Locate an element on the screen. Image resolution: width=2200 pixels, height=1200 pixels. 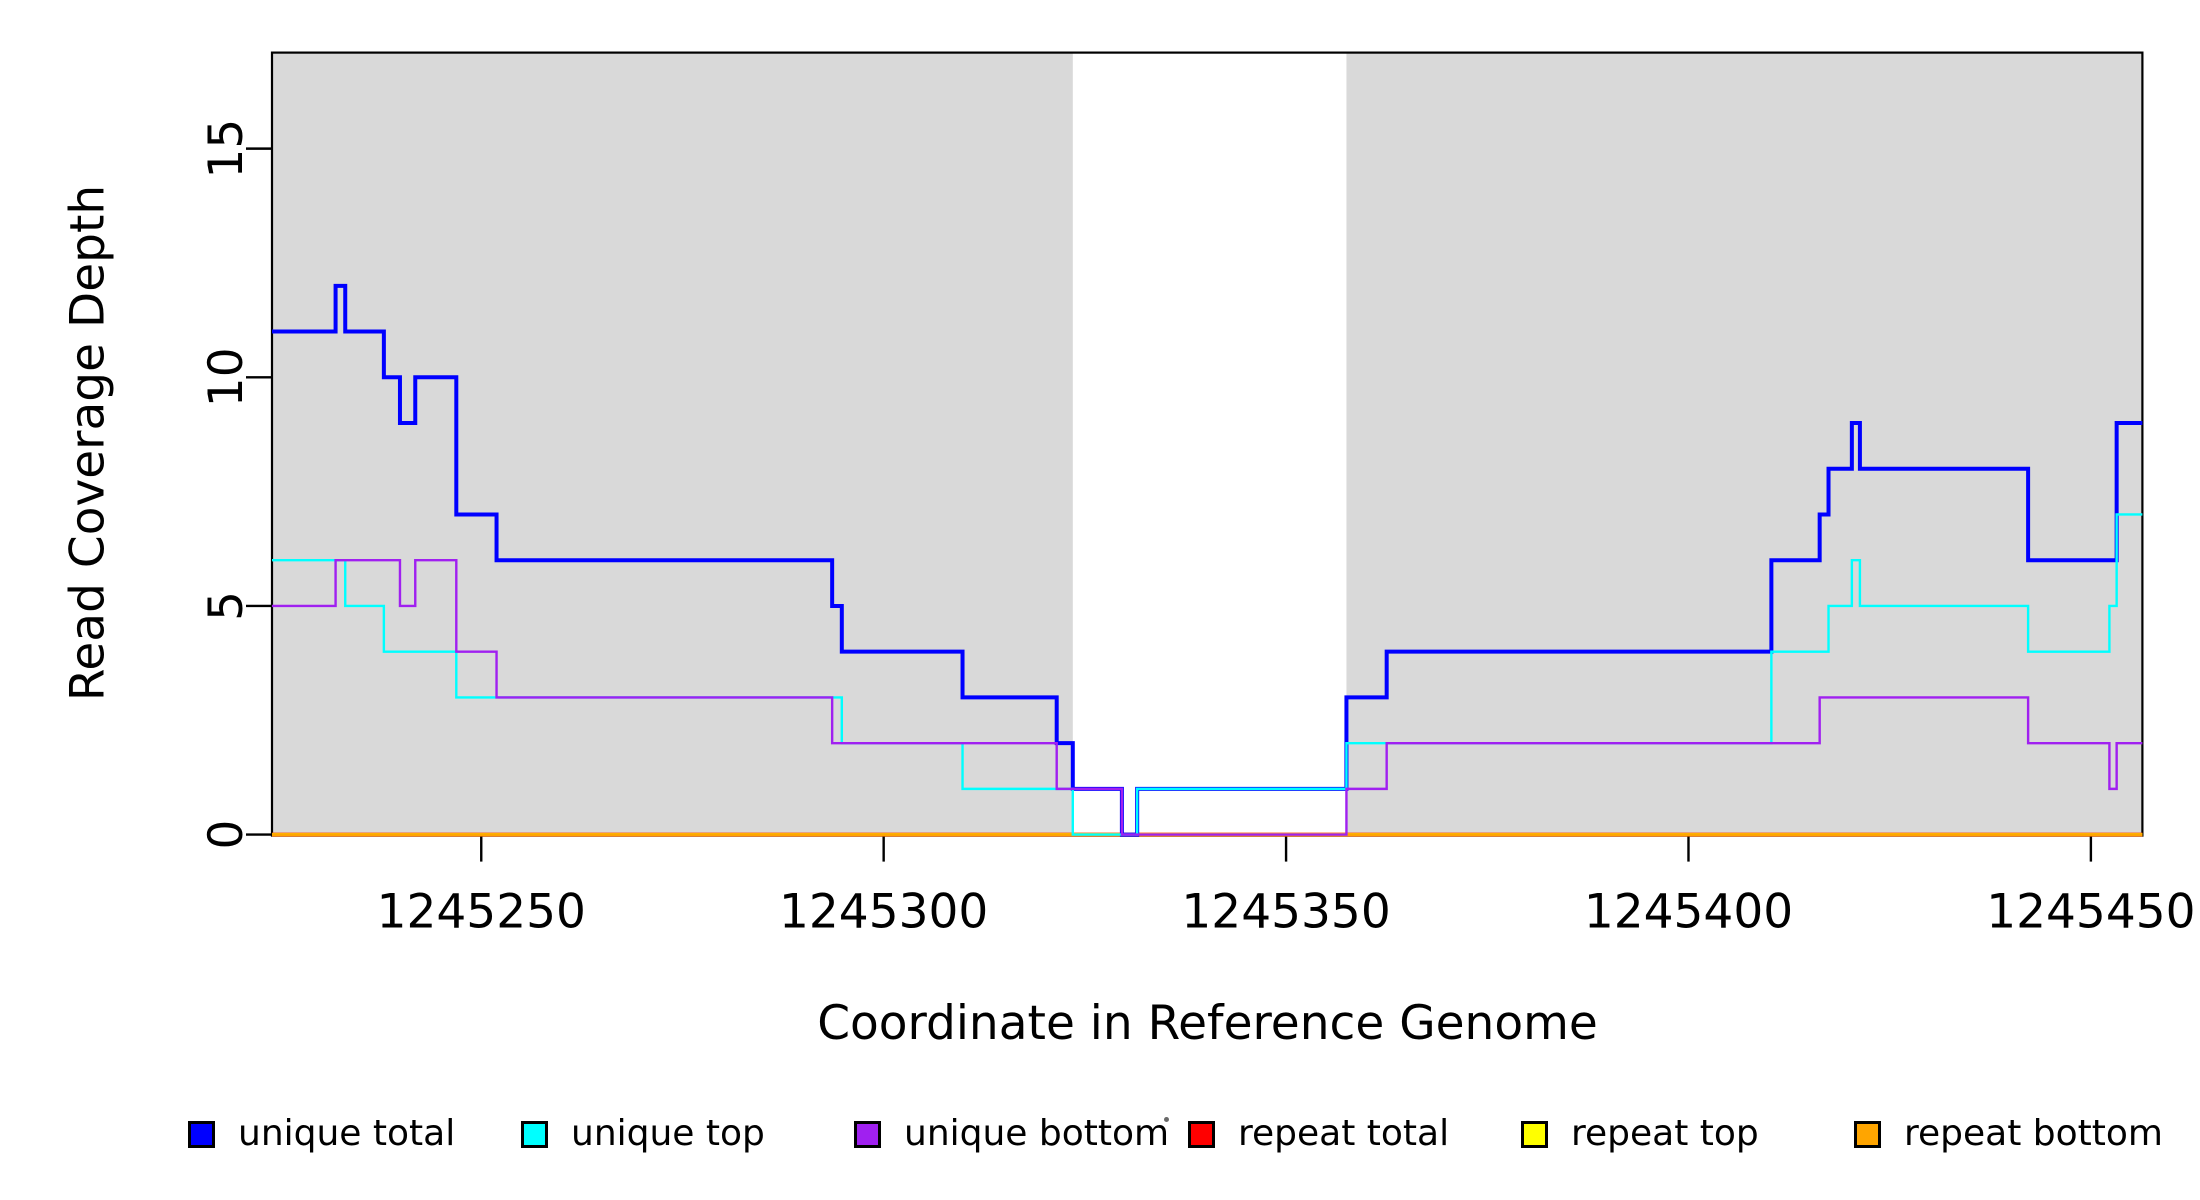
y-tick-label: 0 is located at coordinates (226, 835).